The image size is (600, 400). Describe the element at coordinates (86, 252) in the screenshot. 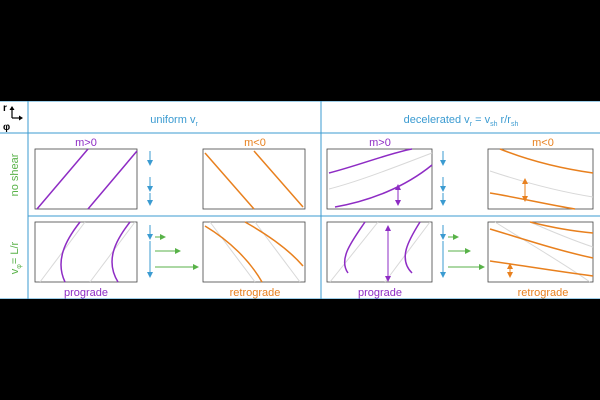

I see `plot-uniform-prograde` at that location.